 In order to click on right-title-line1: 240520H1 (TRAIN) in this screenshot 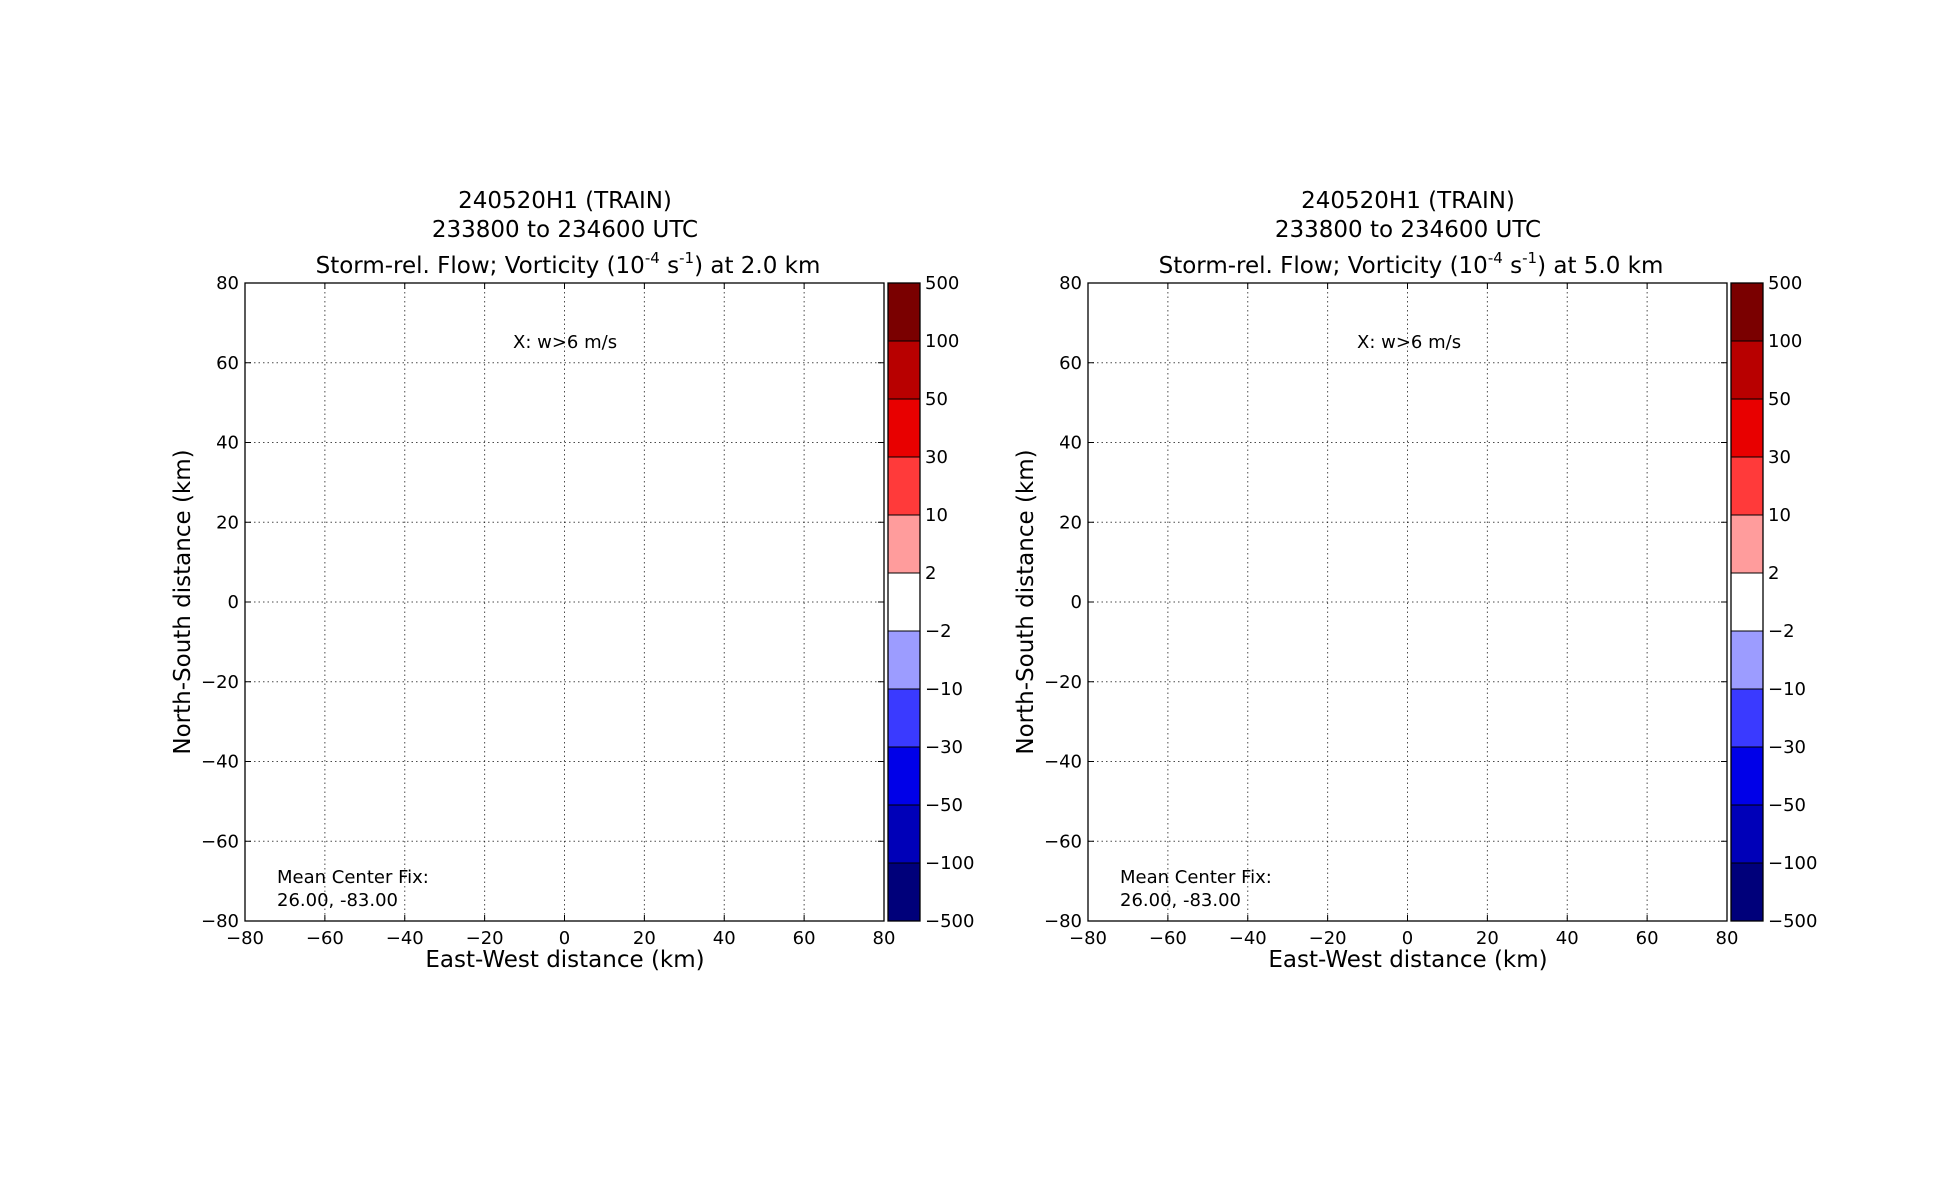, I will do `click(1408, 201)`.